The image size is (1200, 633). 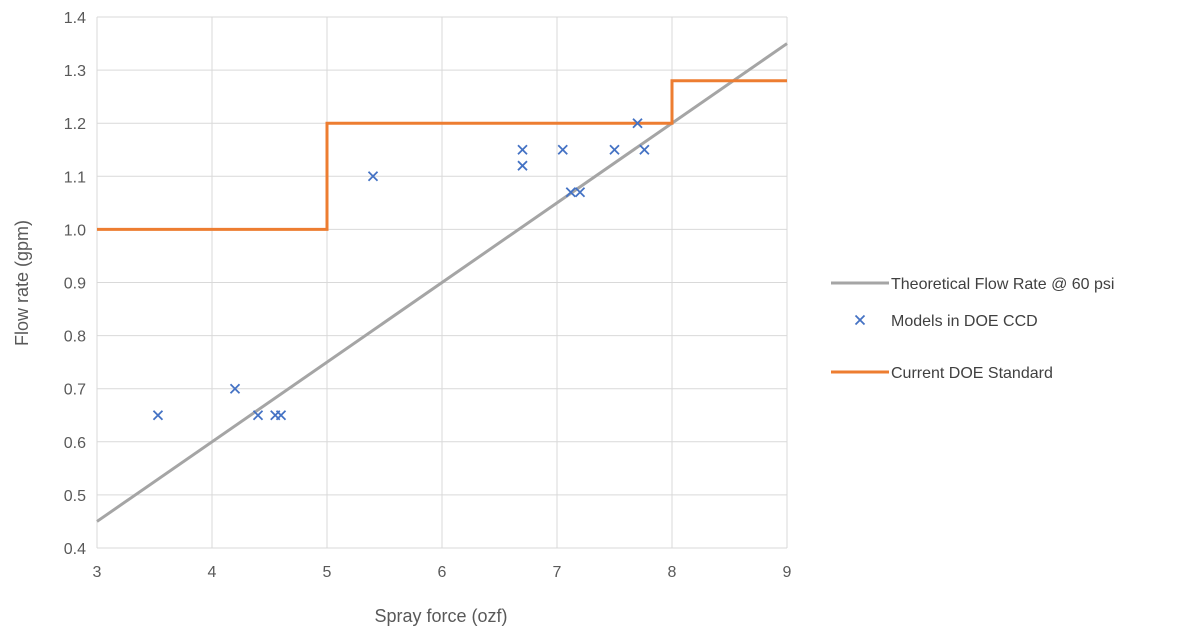 I want to click on x-tick-label: 5, so click(x=327, y=572).